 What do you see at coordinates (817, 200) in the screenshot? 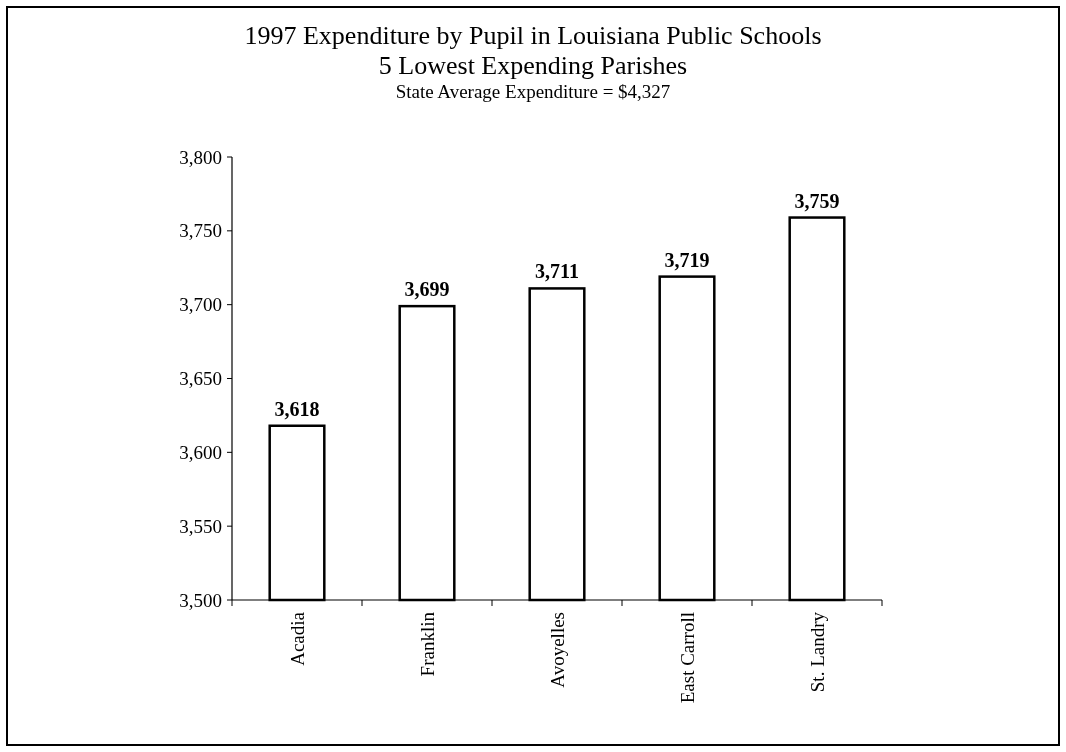
I see `data-label: 3,759` at bounding box center [817, 200].